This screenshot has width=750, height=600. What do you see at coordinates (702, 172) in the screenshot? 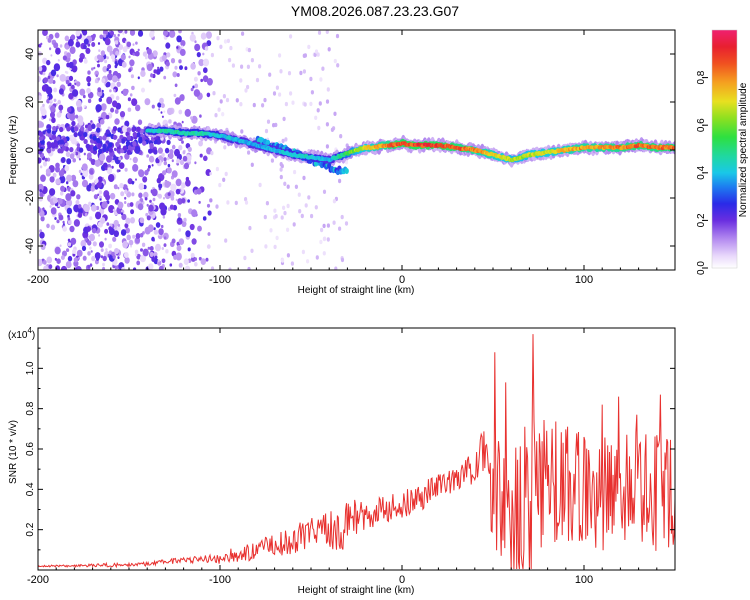
I see `colorbar-ticks: 0.0 0.2 0.4 0.6 0.8` at bounding box center [702, 172].